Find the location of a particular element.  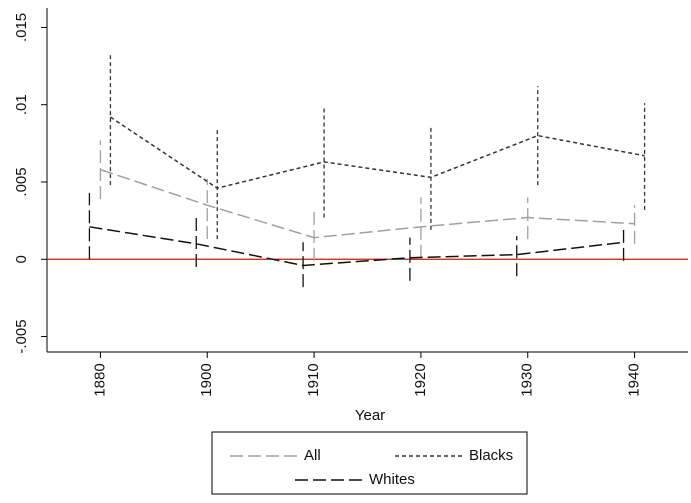

y-tick-label: .01 is located at coordinates (21, 104).